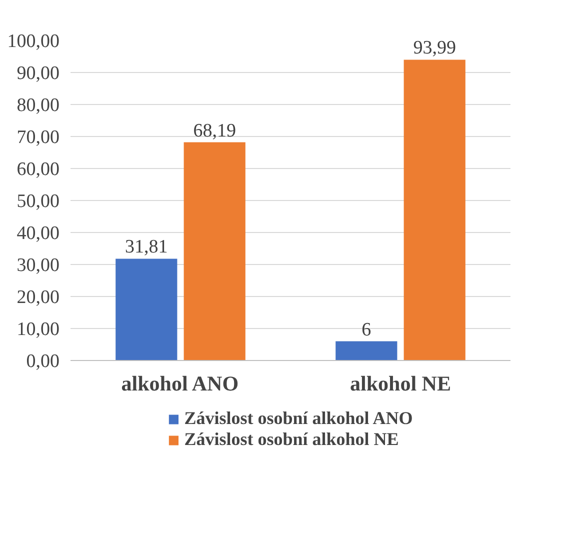 The height and width of the screenshot is (549, 563). Describe the element at coordinates (38, 137) in the screenshot. I see `y-tick-label: 70,00` at that location.